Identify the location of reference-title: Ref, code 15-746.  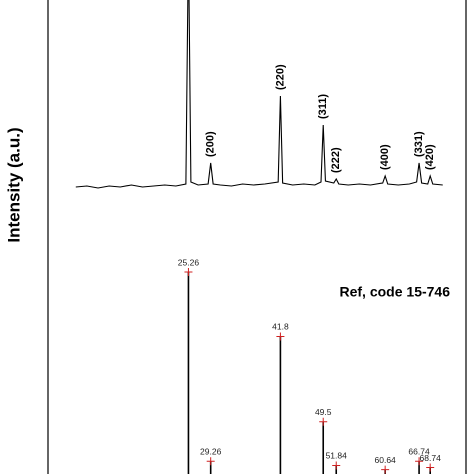
(395, 292).